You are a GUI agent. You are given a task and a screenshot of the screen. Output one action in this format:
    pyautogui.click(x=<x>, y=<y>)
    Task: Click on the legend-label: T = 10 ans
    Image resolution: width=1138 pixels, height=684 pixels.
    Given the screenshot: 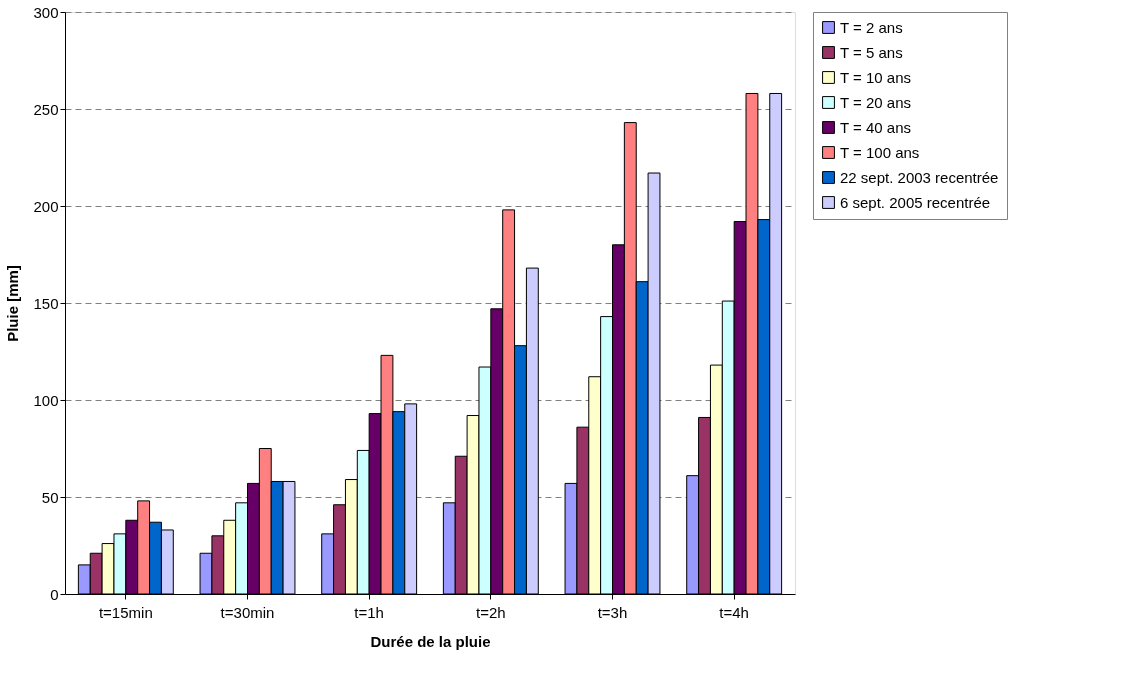 What is the action you would take?
    pyautogui.click(x=876, y=77)
    